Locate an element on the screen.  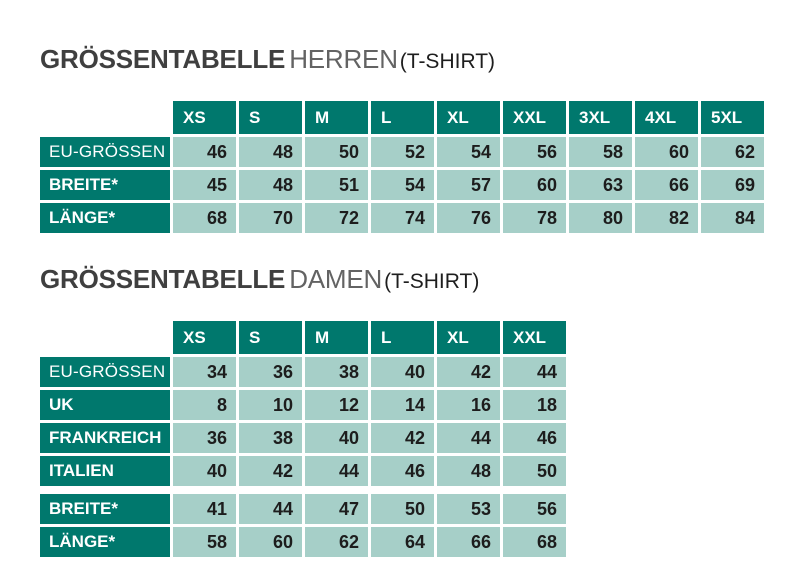
row-label-frankreich: FRANKREICH is located at coordinates (105, 438).